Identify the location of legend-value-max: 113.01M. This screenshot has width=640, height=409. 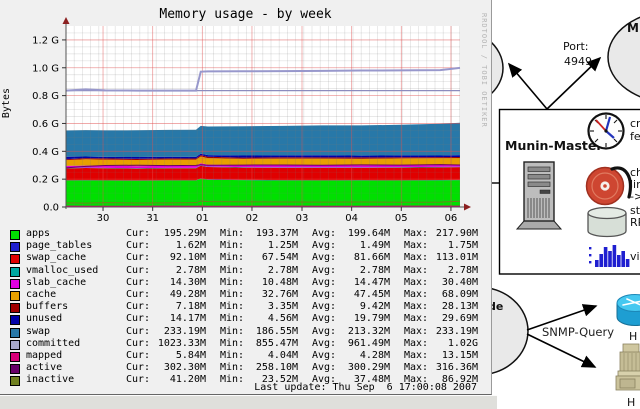
(455, 258).